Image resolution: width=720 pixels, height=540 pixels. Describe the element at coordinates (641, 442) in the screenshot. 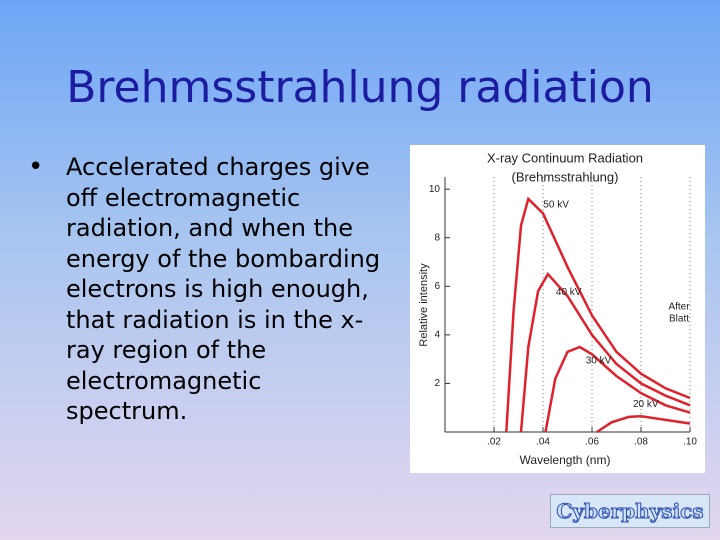

I see `x-tick-label: .08` at that location.